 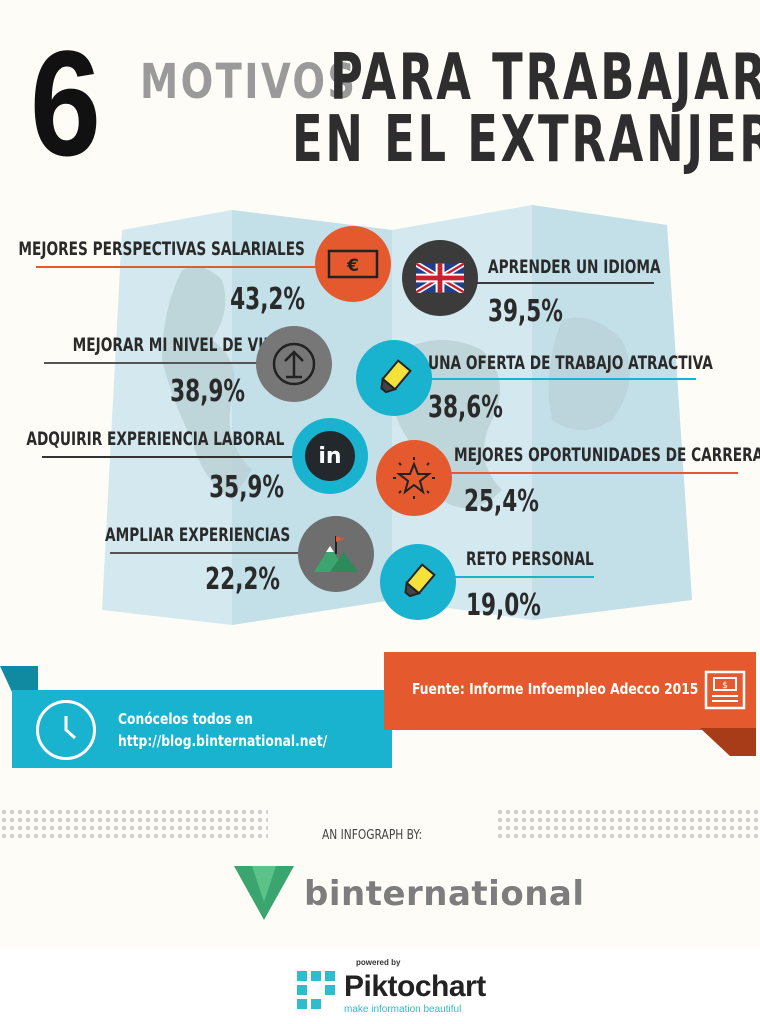 I want to click on piktochart-footer, so click(x=380, y=986).